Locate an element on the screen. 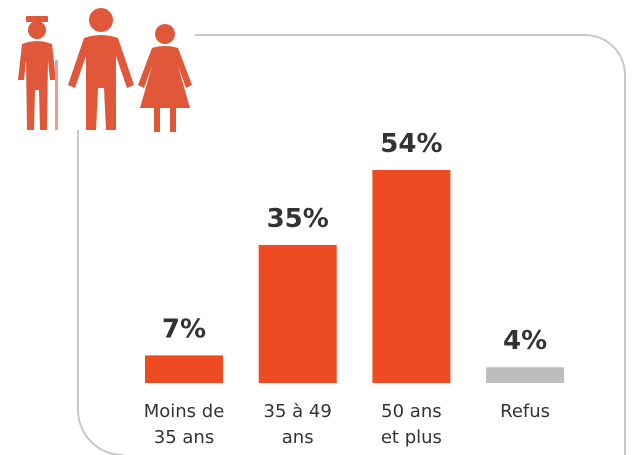 This screenshot has height=455, width=634. value-label: 35% is located at coordinates (298, 219).